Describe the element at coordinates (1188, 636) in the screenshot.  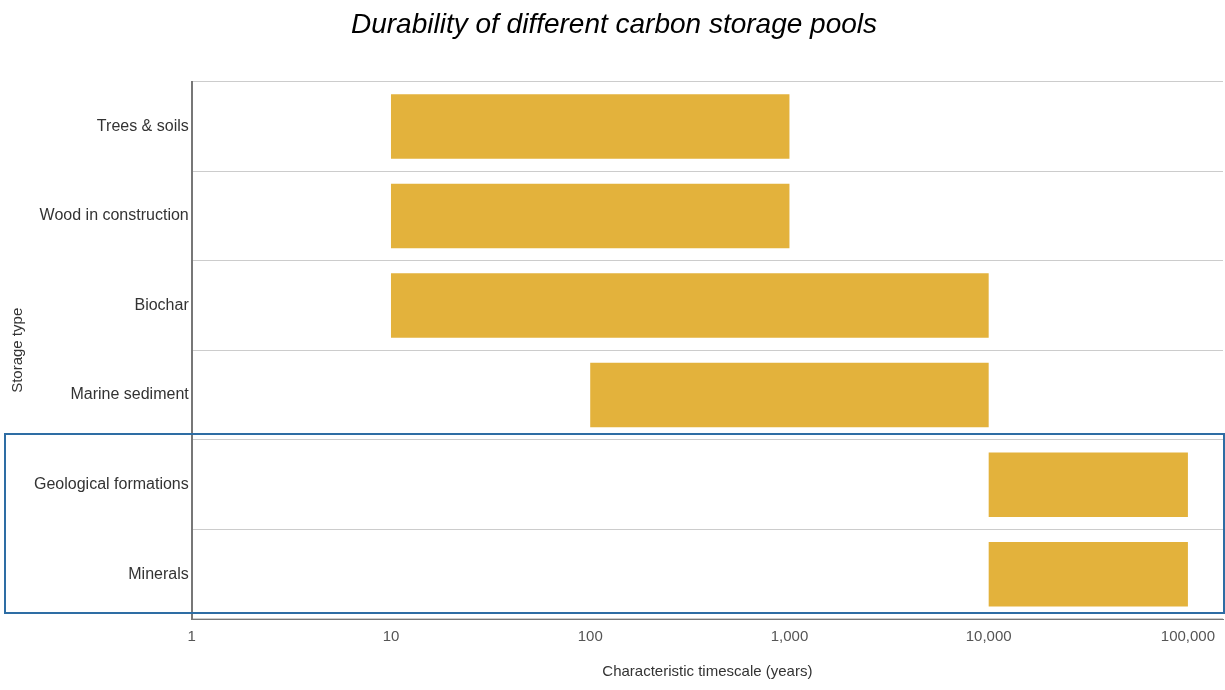
I see `x-tick-label: 100,000` at that location.